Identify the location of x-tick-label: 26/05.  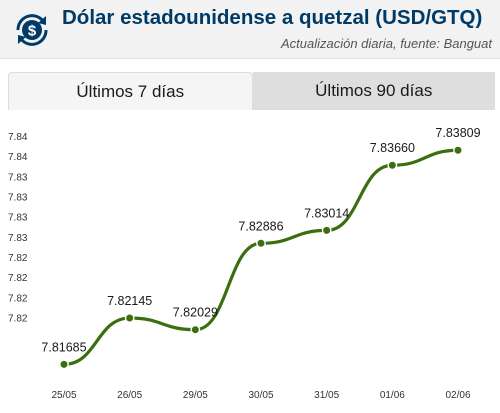
(129, 395).